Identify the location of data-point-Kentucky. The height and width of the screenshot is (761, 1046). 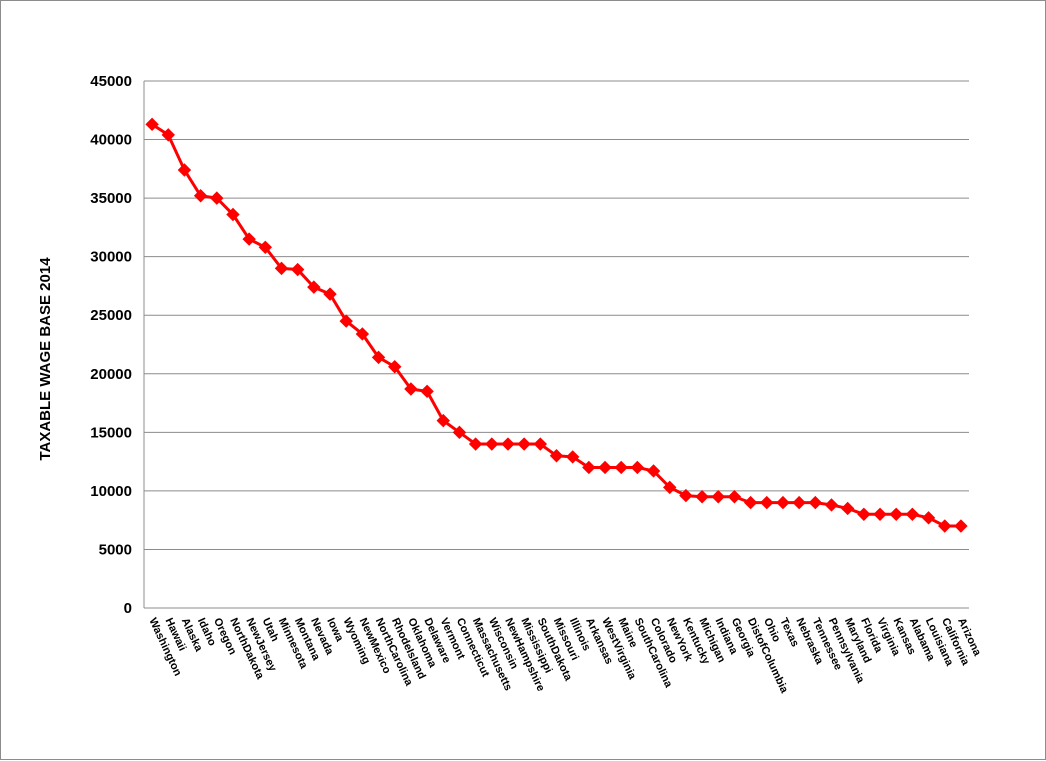
(686, 495).